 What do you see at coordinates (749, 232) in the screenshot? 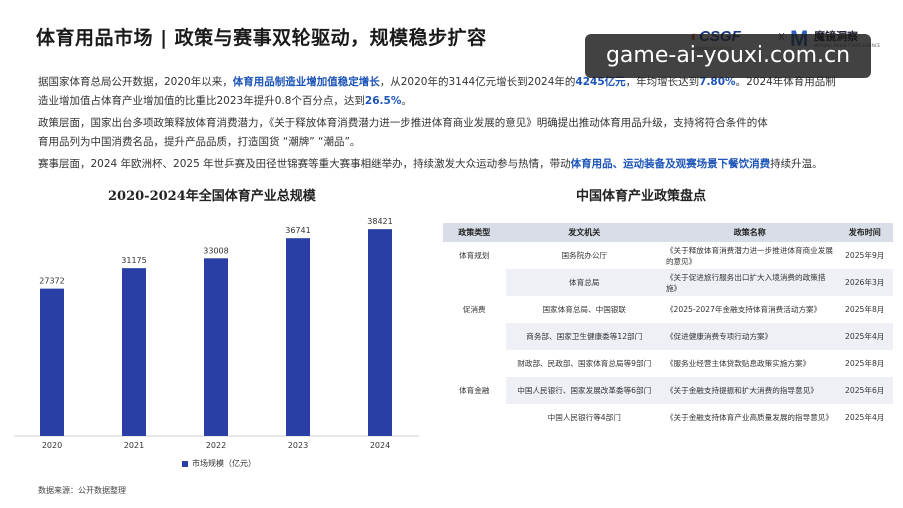
I see `header-cell-name: 政策名称` at bounding box center [749, 232].